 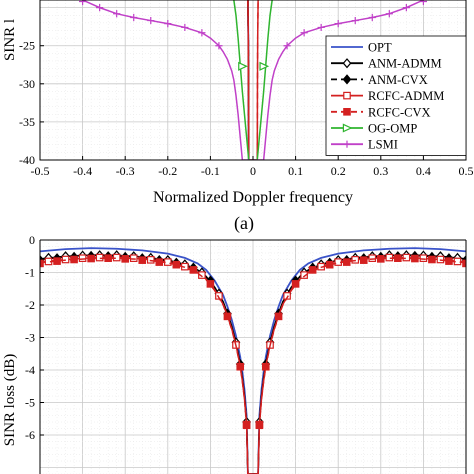 What do you see at coordinates (253, 197) in the screenshot?
I see `chart-a-xlabel: Normalized Doppler frequency` at bounding box center [253, 197].